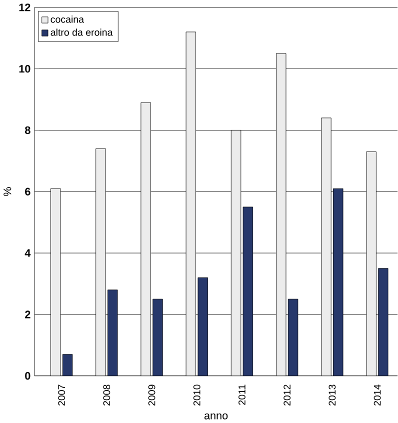 The width and height of the screenshot is (398, 423). What do you see at coordinates (8, 191) in the screenshot?
I see `y-axis-title: %` at bounding box center [8, 191].